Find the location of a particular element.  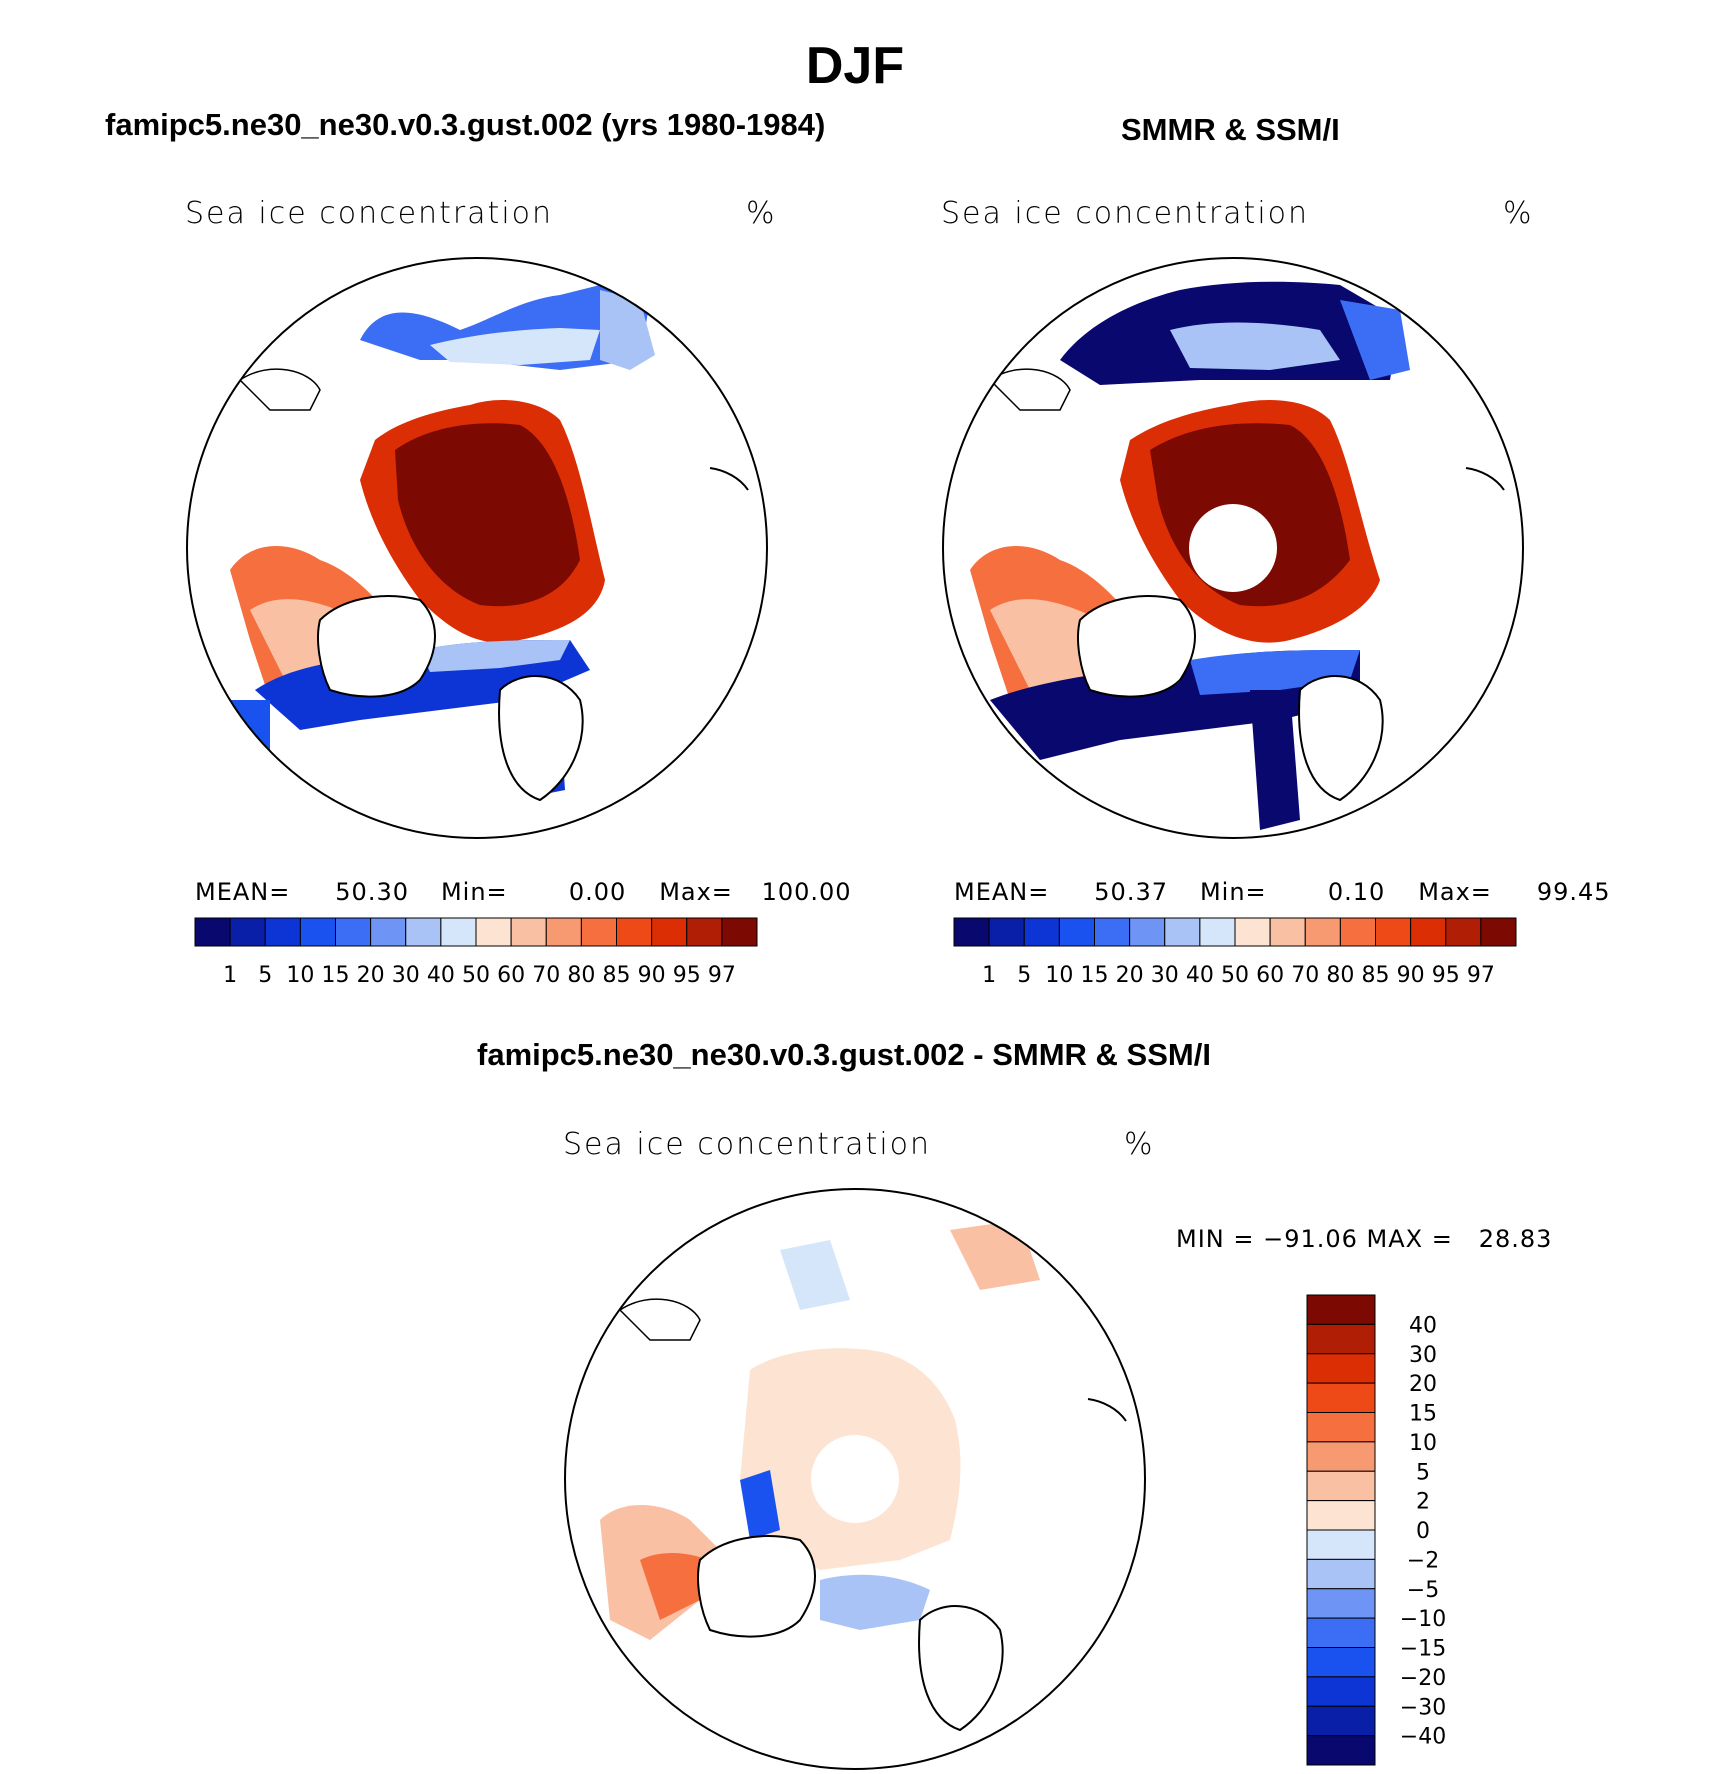

diff-colorbar-tick-label: 30 is located at coordinates (1423, 1355).